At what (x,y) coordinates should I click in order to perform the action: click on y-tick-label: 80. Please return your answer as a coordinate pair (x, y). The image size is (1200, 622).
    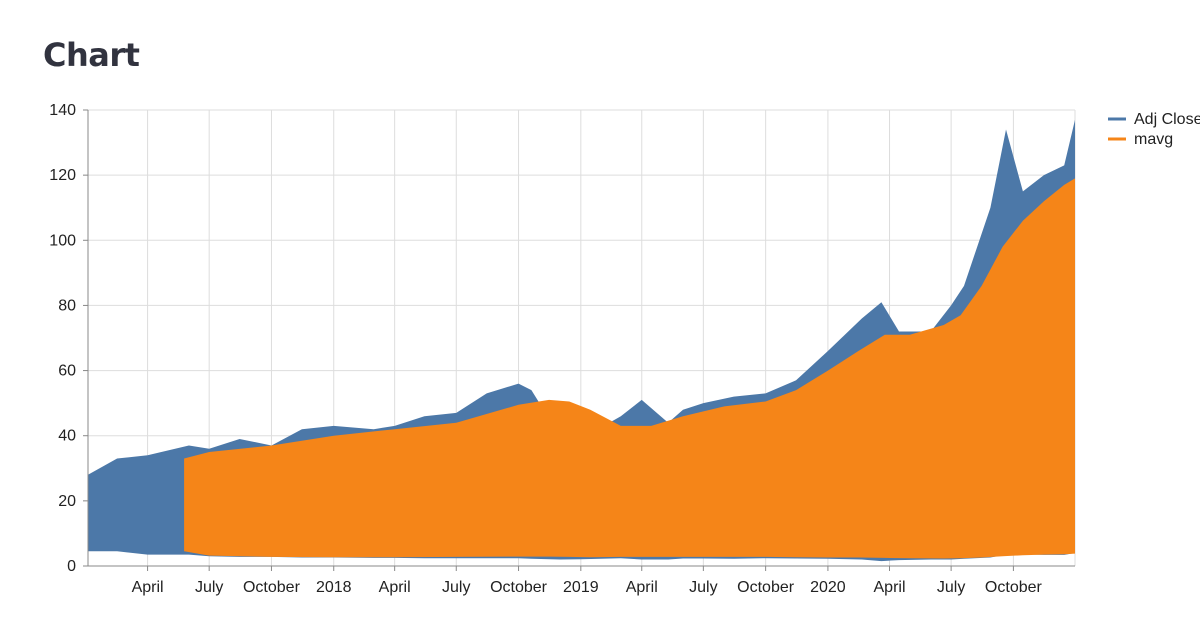
    Looking at the image, I should click on (67, 305).